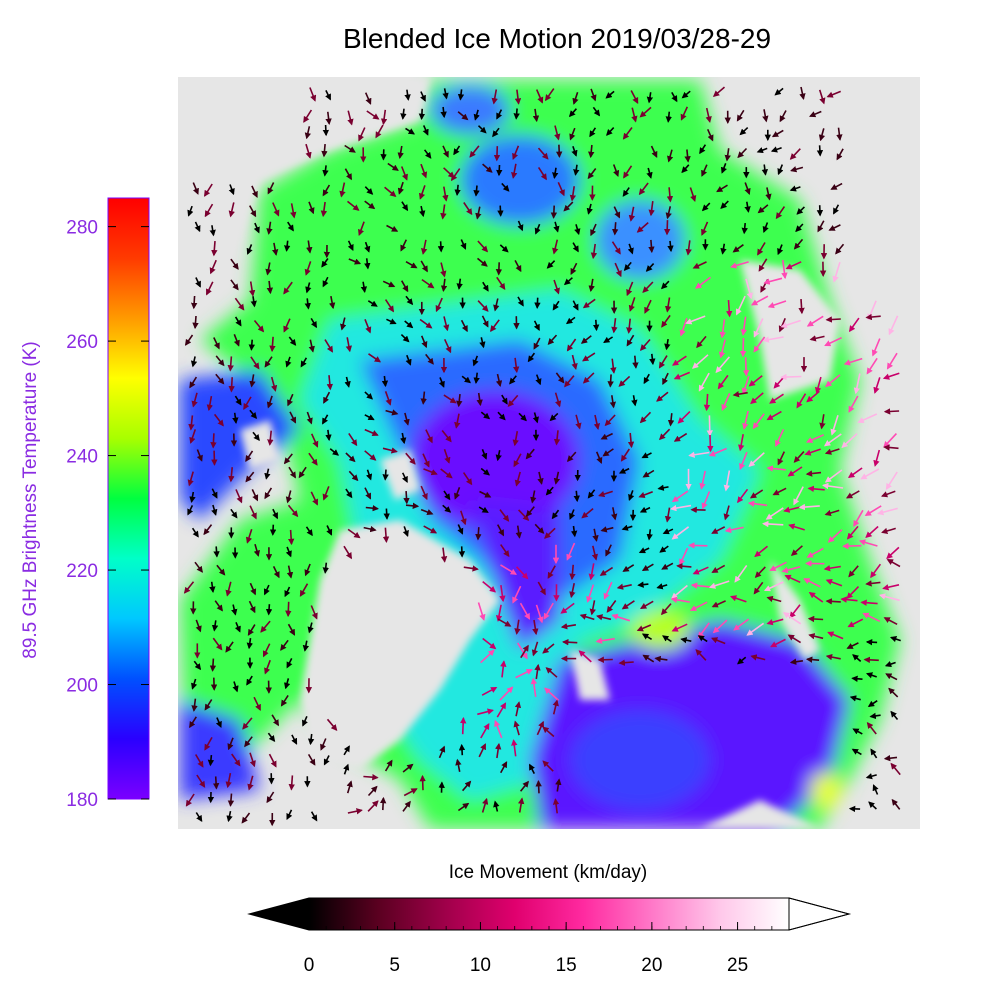  I want to click on temperature-tick-label: 240, so click(82, 457).